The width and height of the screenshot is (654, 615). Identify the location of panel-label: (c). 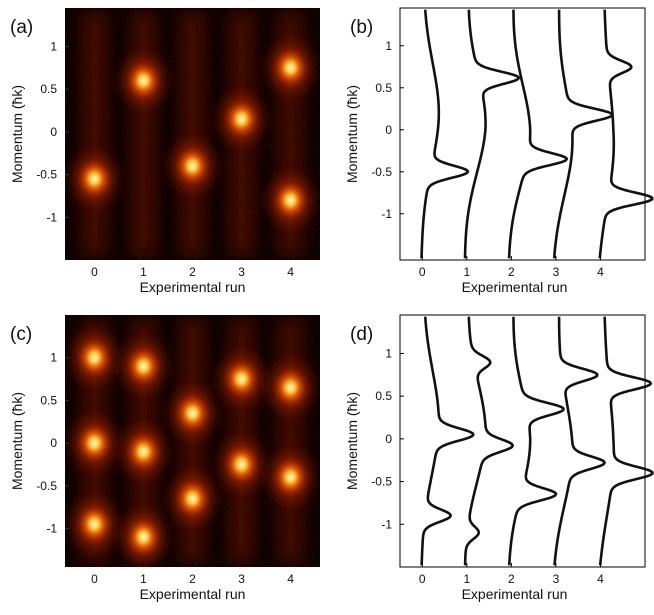
(21, 334).